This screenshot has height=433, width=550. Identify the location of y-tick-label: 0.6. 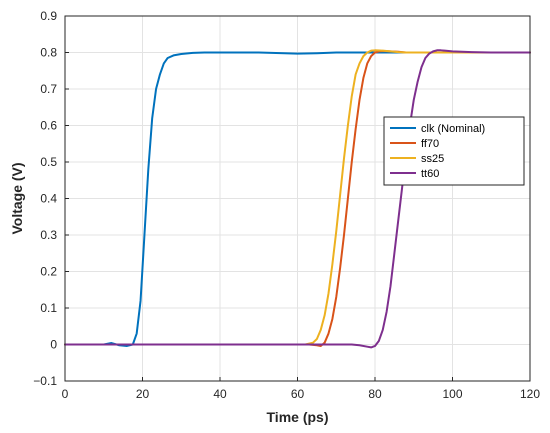
(48, 126).